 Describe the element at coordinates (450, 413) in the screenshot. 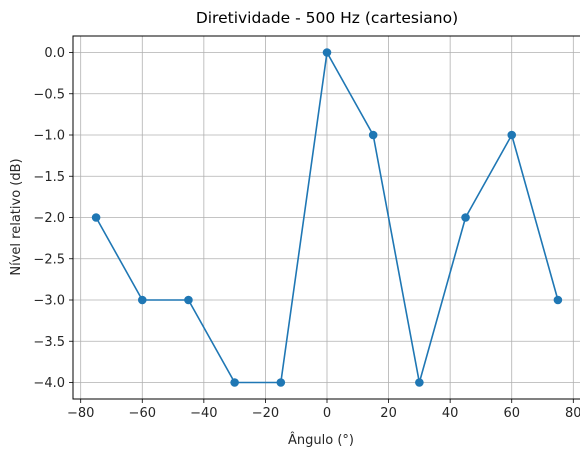

I see `x-tick-label: 40` at that location.